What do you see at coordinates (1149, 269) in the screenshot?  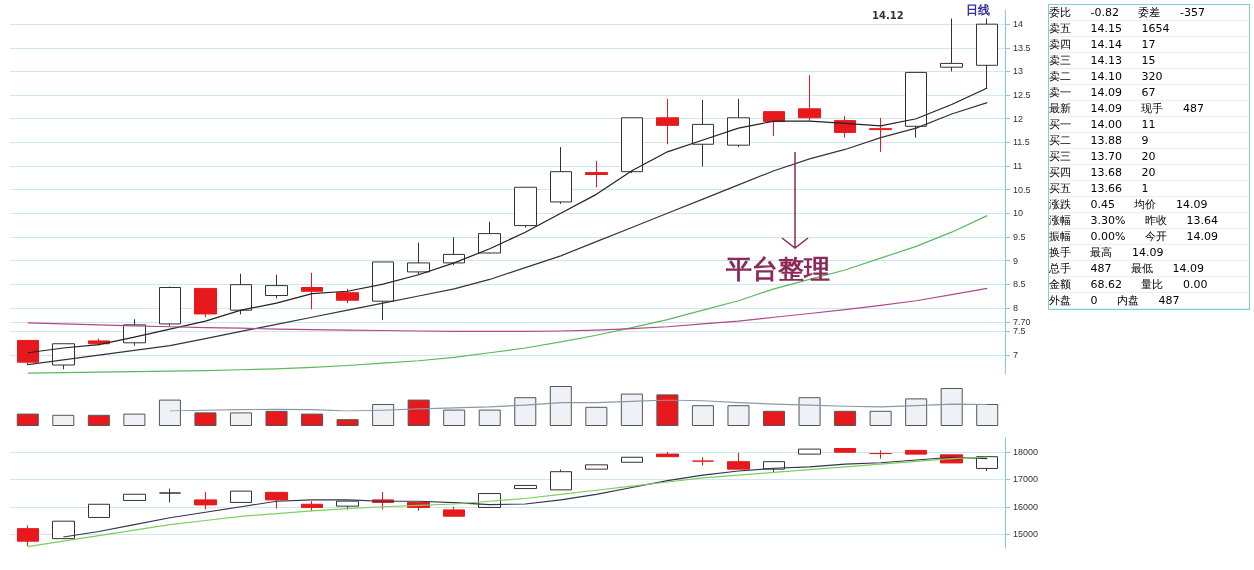 I see `text: 总手 487 最低 14.09` at bounding box center [1149, 269].